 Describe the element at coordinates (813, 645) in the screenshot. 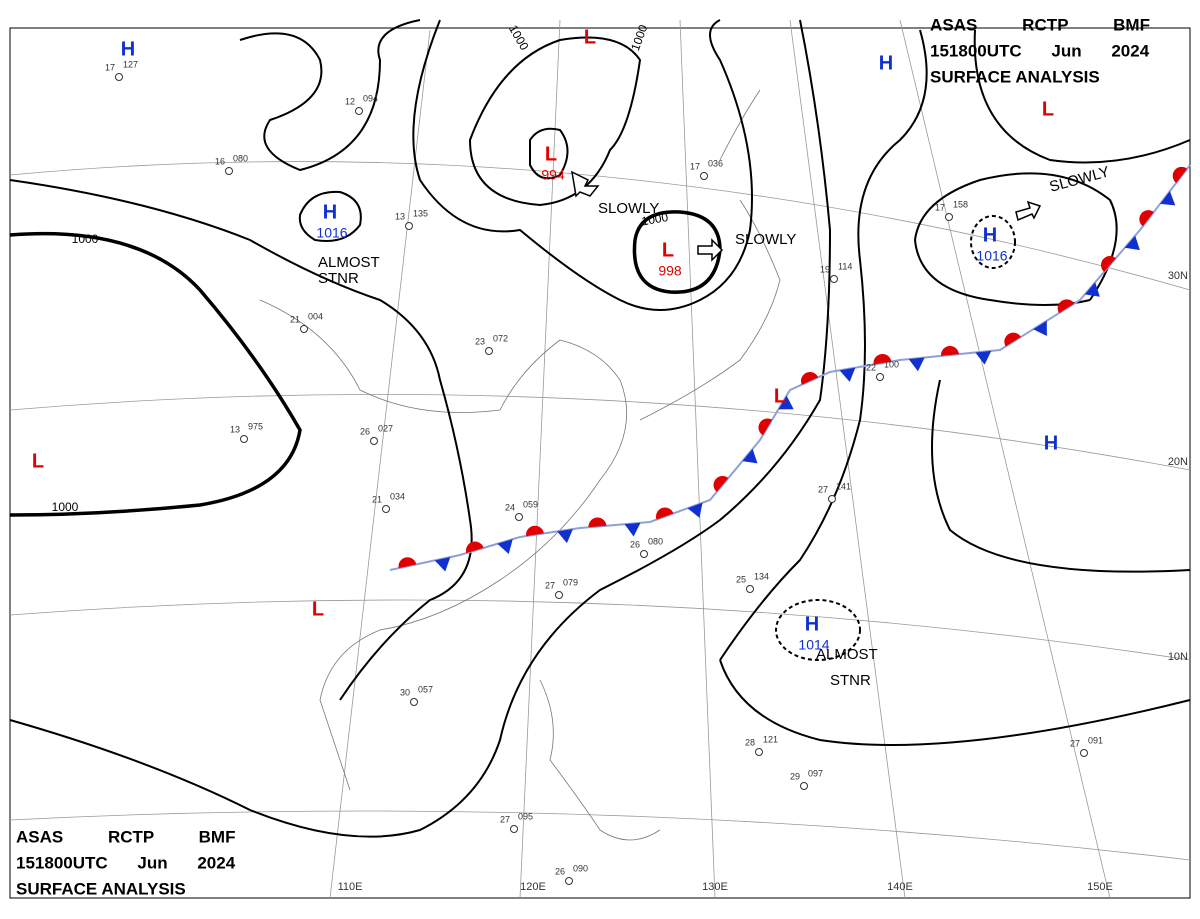

I see `pressure-center-value: 1014` at that location.